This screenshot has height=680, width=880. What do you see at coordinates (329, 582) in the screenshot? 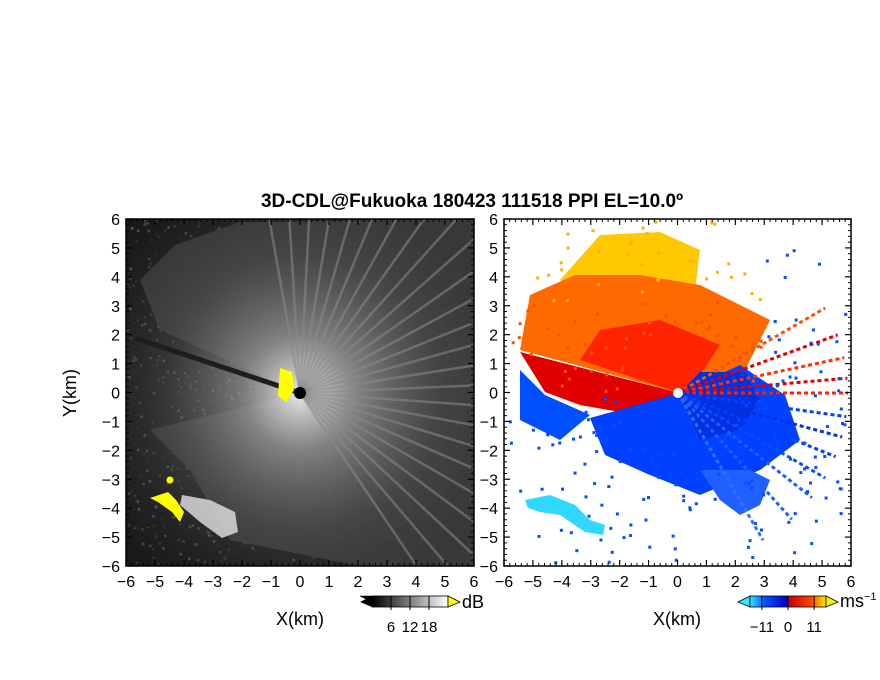
I see `reflectivity-x-tick-label: 1` at bounding box center [329, 582].